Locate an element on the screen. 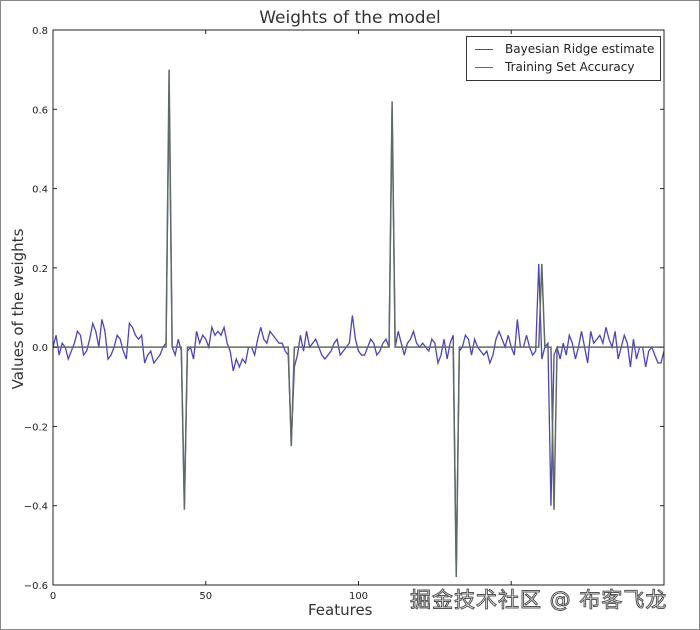 The image size is (700, 630). legend-swatch-training is located at coordinates (484, 67).